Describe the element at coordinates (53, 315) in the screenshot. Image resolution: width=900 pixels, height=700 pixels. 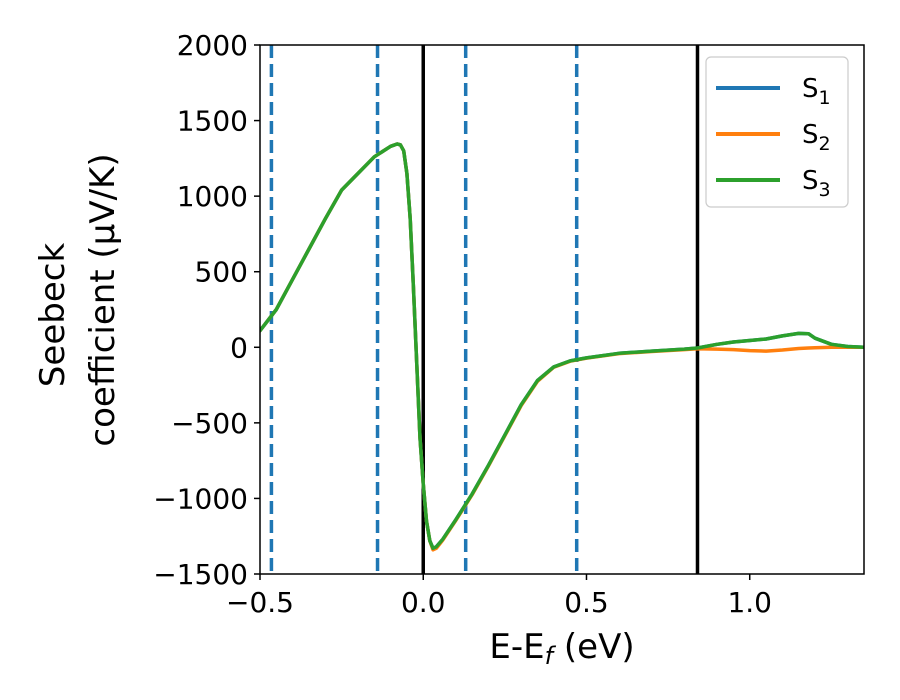
I see `y-axis-label-line1: Seebeck` at that location.